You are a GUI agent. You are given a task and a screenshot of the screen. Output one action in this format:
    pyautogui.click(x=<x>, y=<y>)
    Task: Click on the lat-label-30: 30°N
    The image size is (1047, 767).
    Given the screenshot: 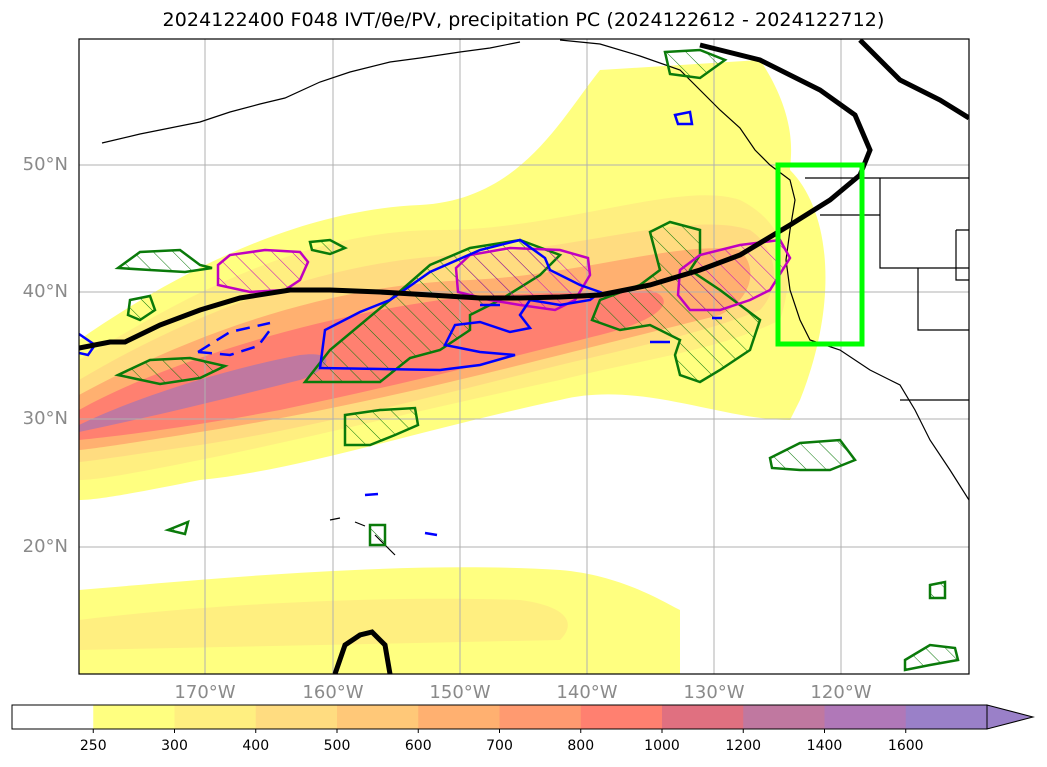 What is the action you would take?
    pyautogui.click(x=45, y=418)
    